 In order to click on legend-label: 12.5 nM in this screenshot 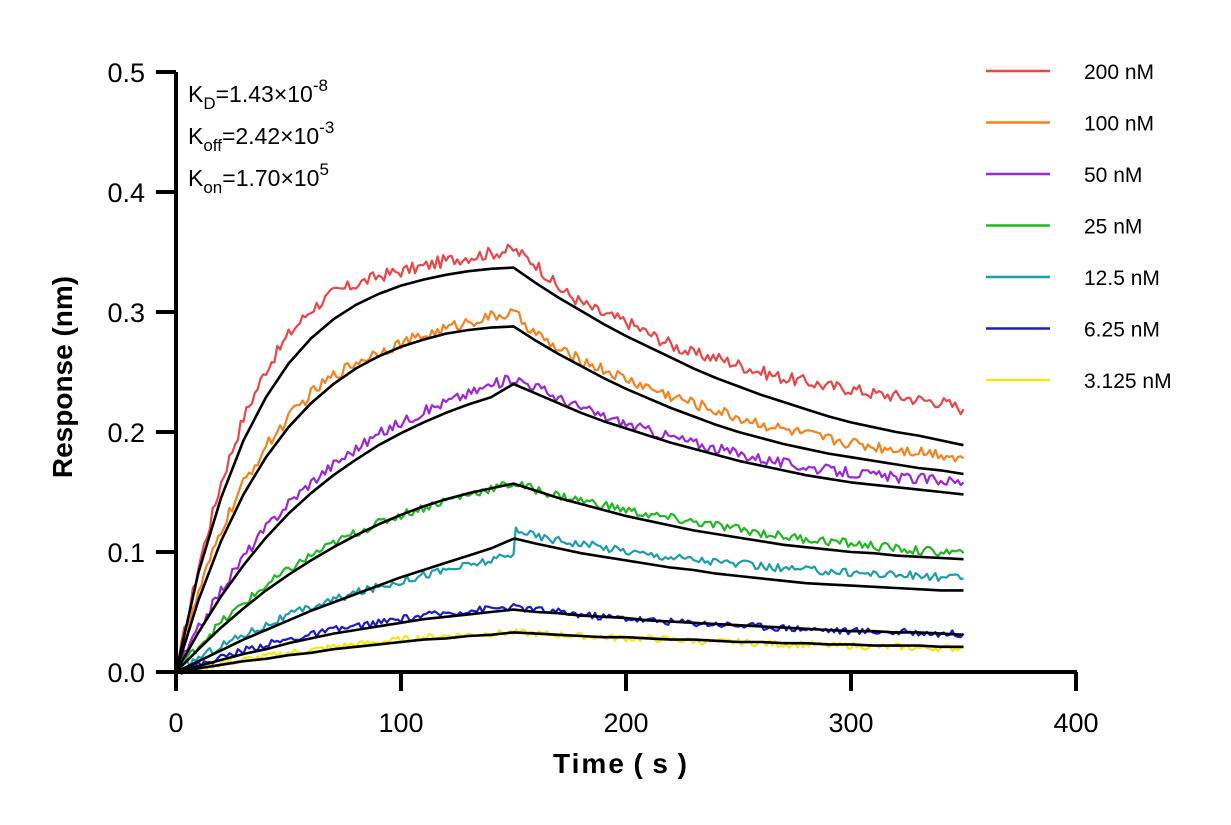, I will do `click(1122, 278)`.